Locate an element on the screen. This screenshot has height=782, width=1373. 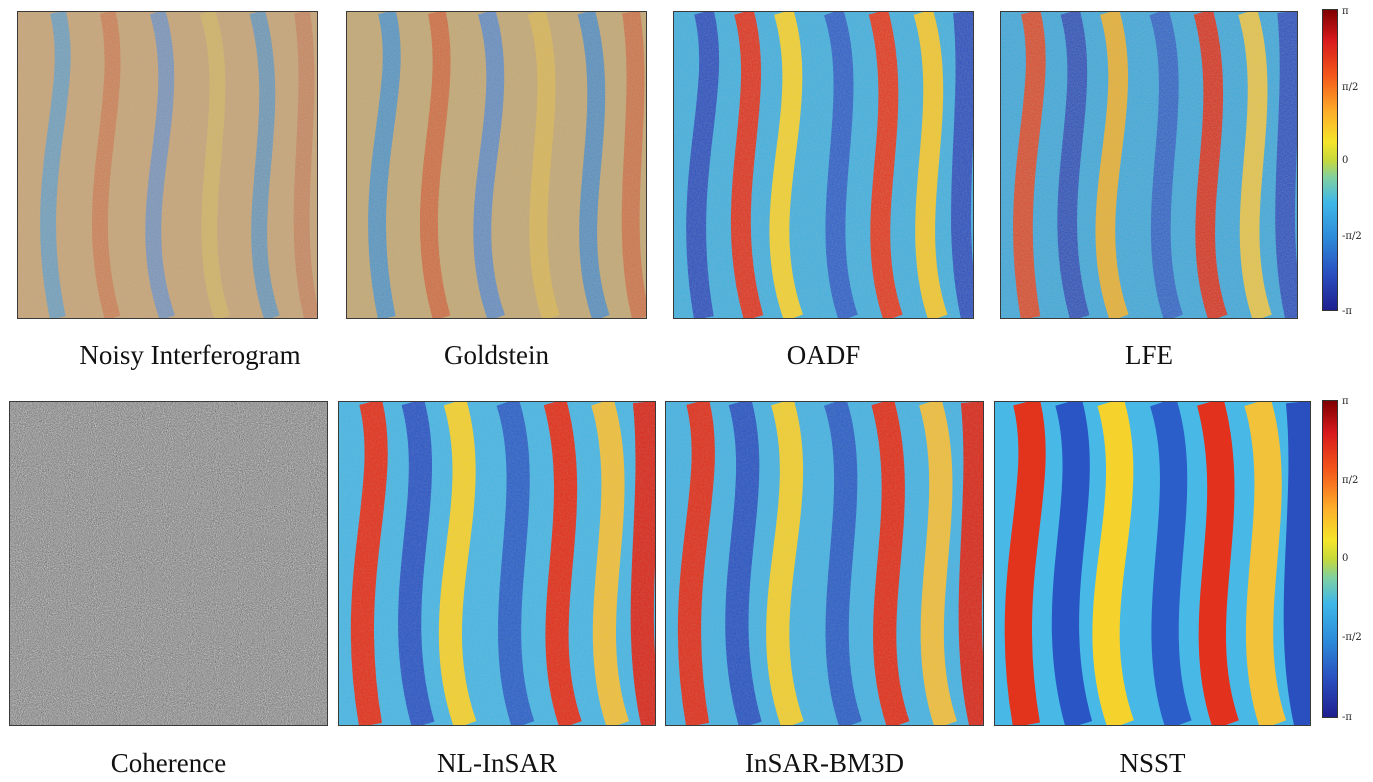
colorbar-tick-zero: 0 is located at coordinates (1345, 160).